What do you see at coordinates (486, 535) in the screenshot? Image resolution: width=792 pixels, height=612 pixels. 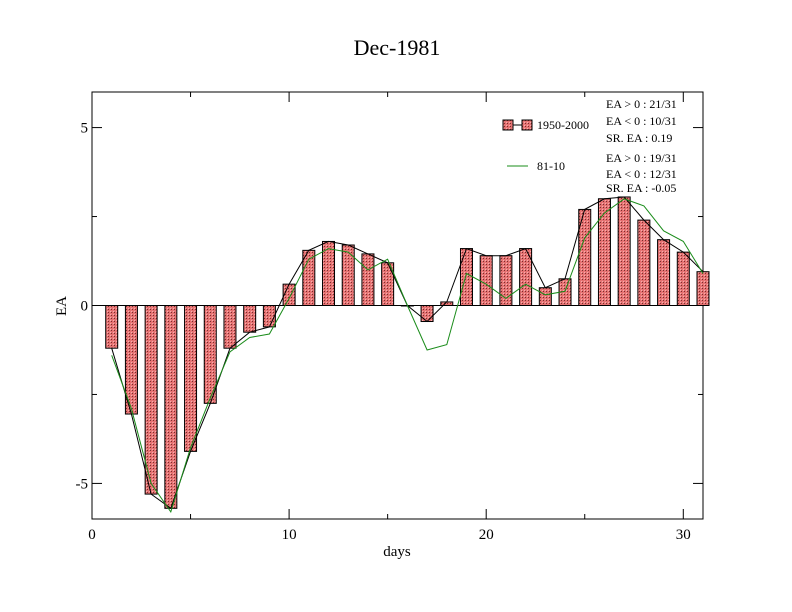 I see `x-tick-label: 20` at bounding box center [486, 535].